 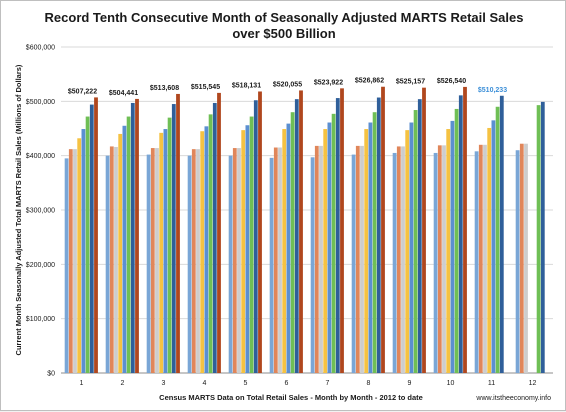 I want to click on chart-title-line-2: over $500 Billion, so click(x=283, y=33).